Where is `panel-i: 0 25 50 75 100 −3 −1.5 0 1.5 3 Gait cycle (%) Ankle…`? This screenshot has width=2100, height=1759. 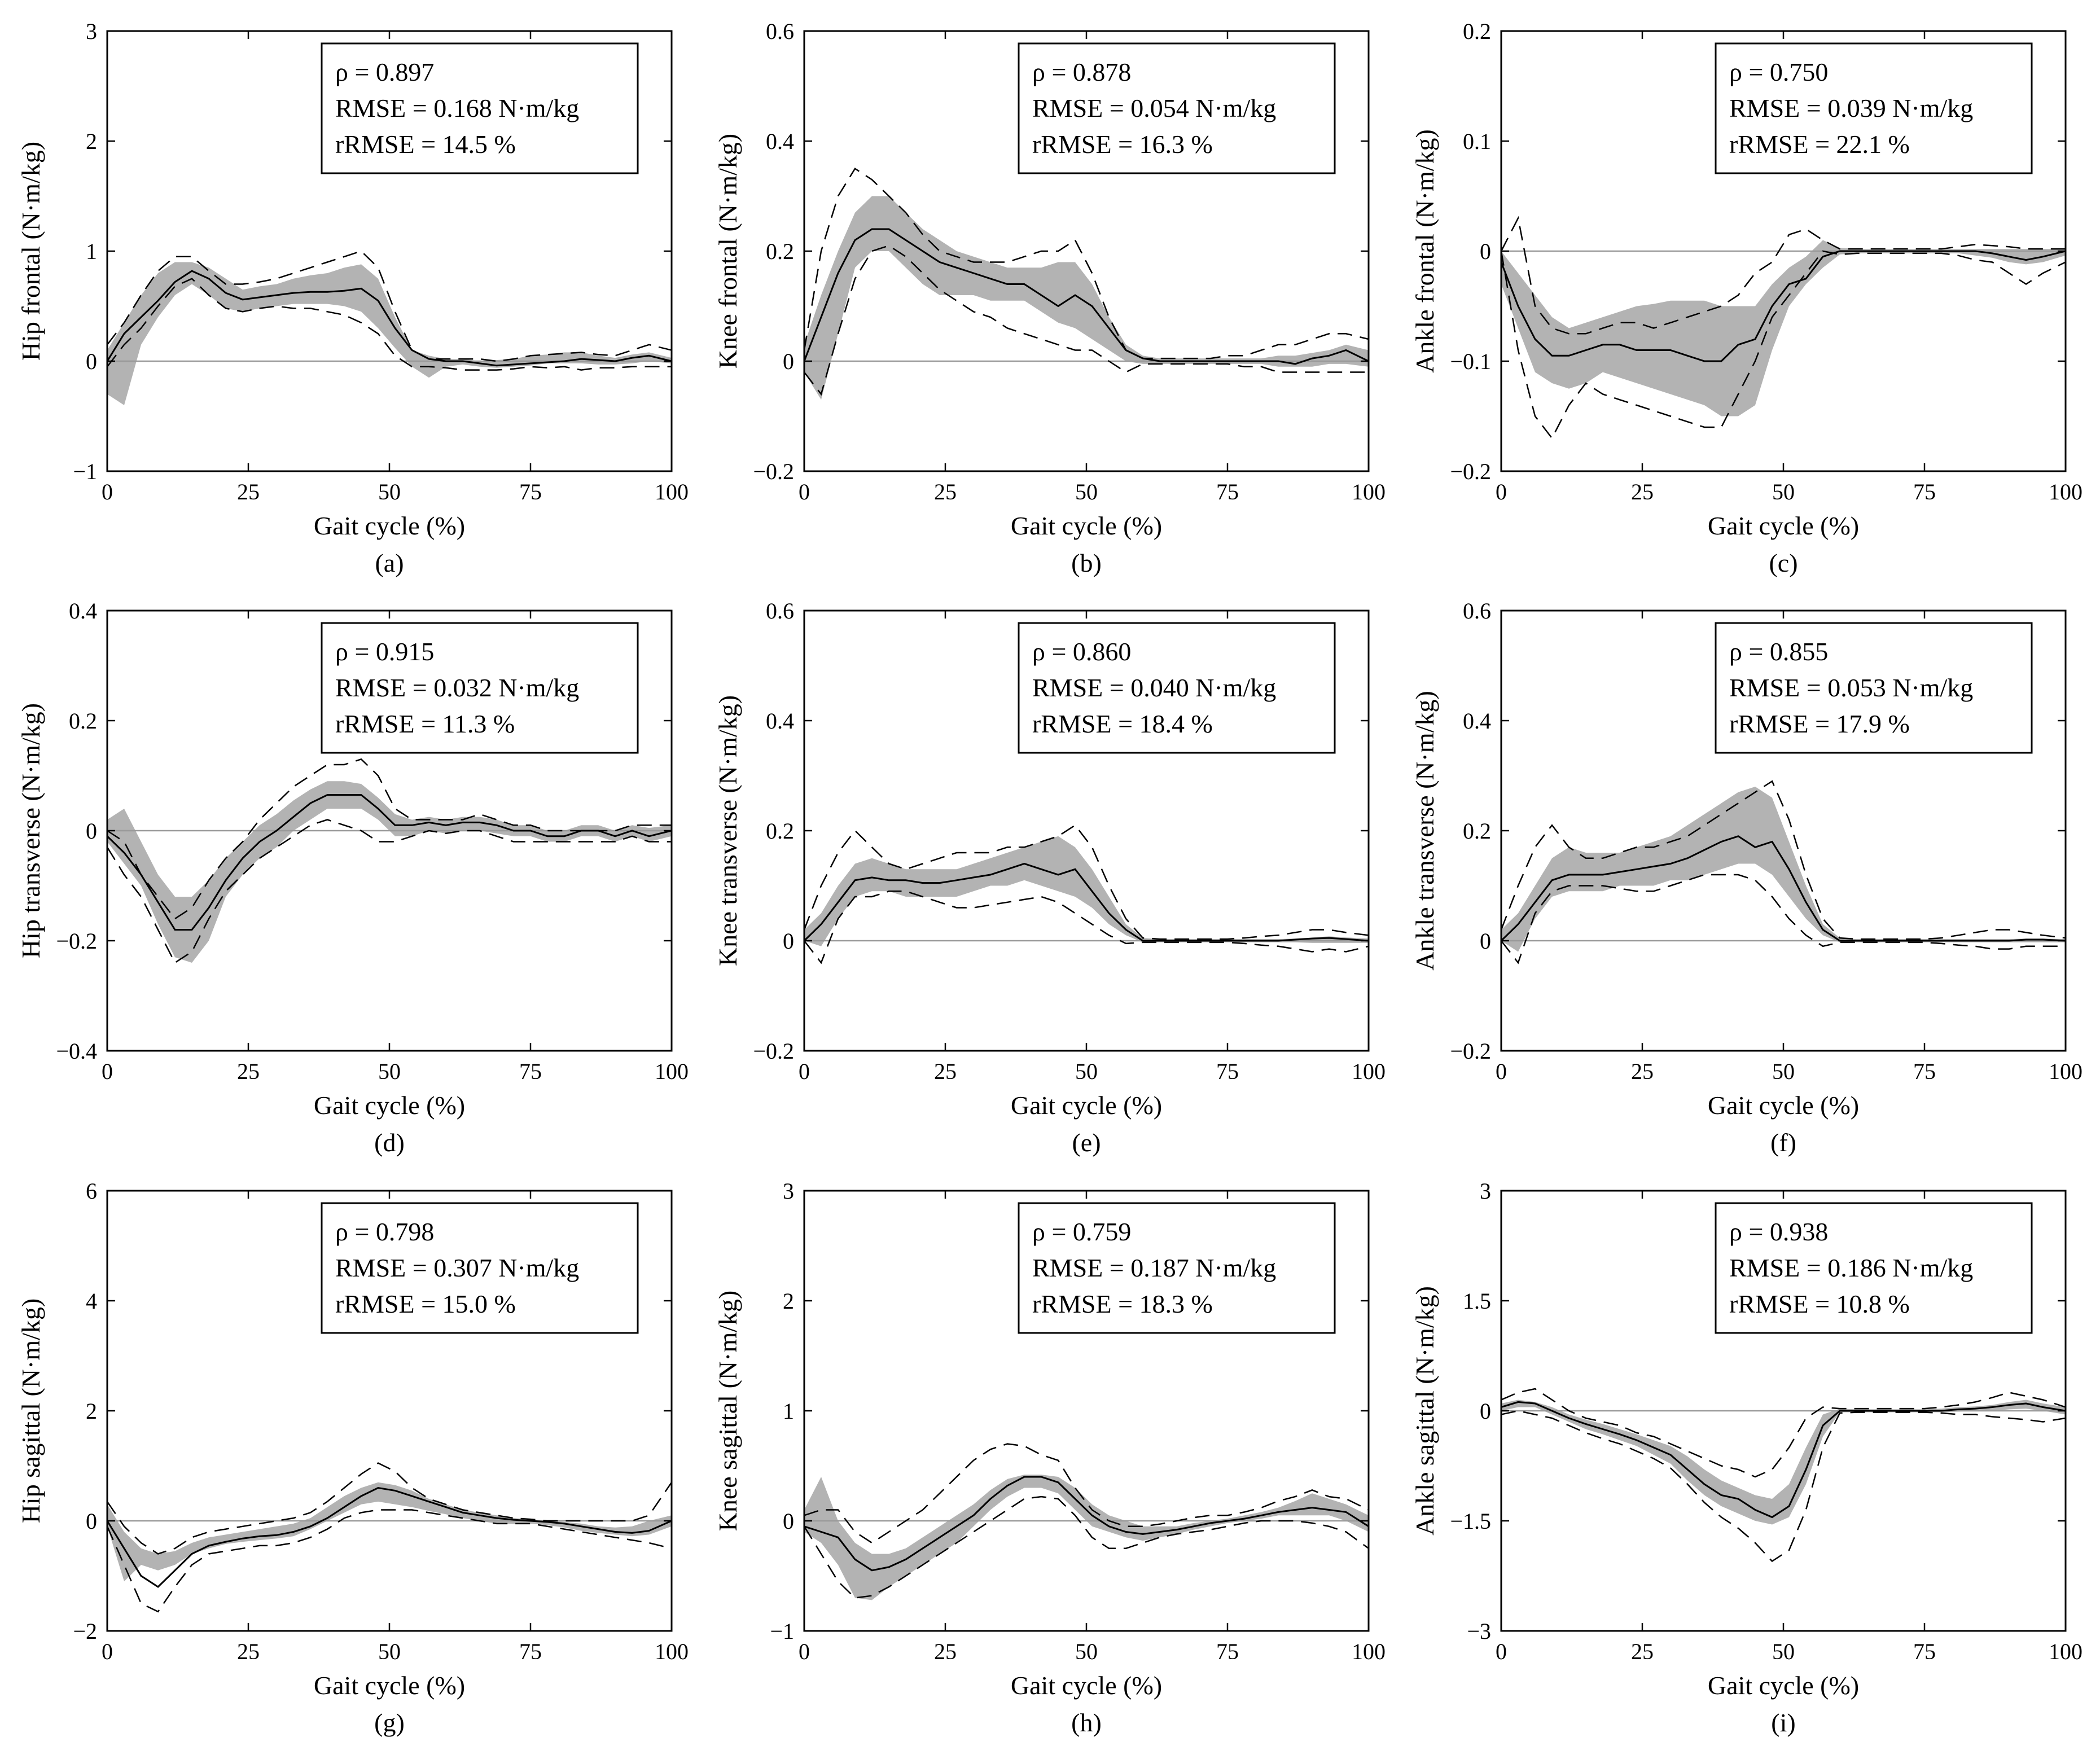
panel-i: 0 25 50 75 100 −3 −1.5 0 1.5 3 Gait cycle (%) Ankle… is located at coordinates (1746, 1457).